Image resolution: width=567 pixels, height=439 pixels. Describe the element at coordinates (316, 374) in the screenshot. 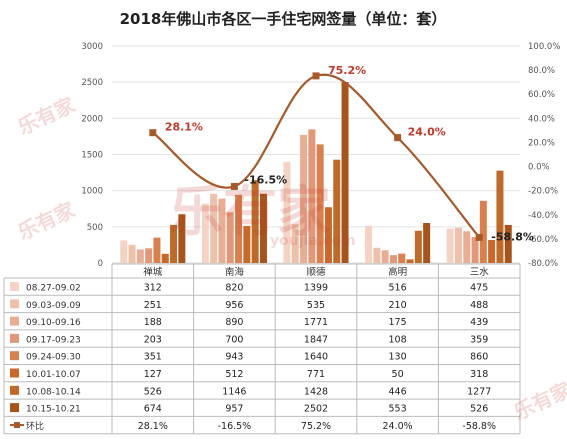

I see `table-cell-value: 771` at that location.